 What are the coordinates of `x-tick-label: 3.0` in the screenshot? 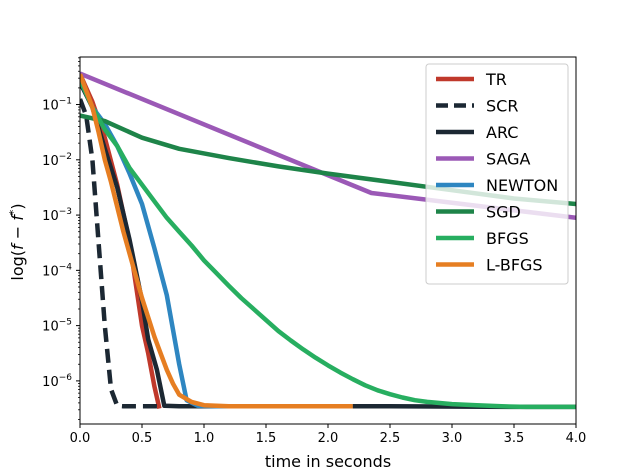 It's located at (452, 438).